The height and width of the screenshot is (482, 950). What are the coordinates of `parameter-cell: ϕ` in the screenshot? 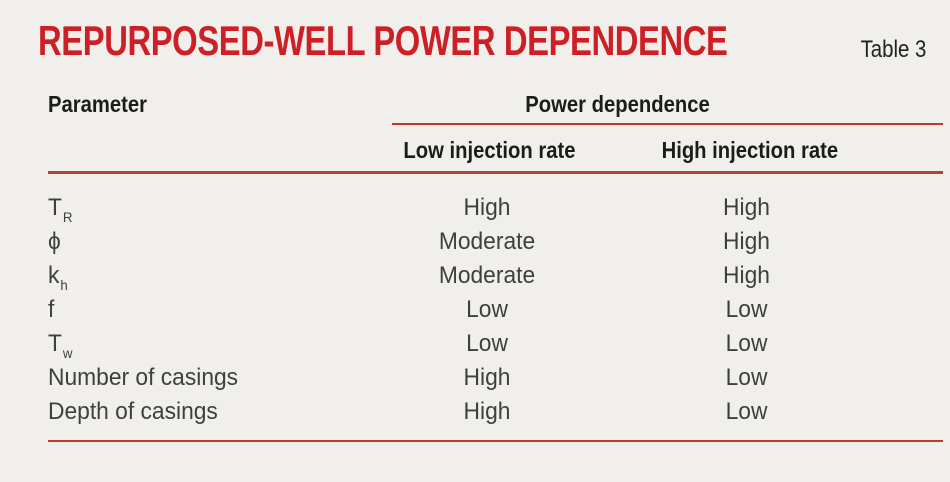 It's located at (55, 242).